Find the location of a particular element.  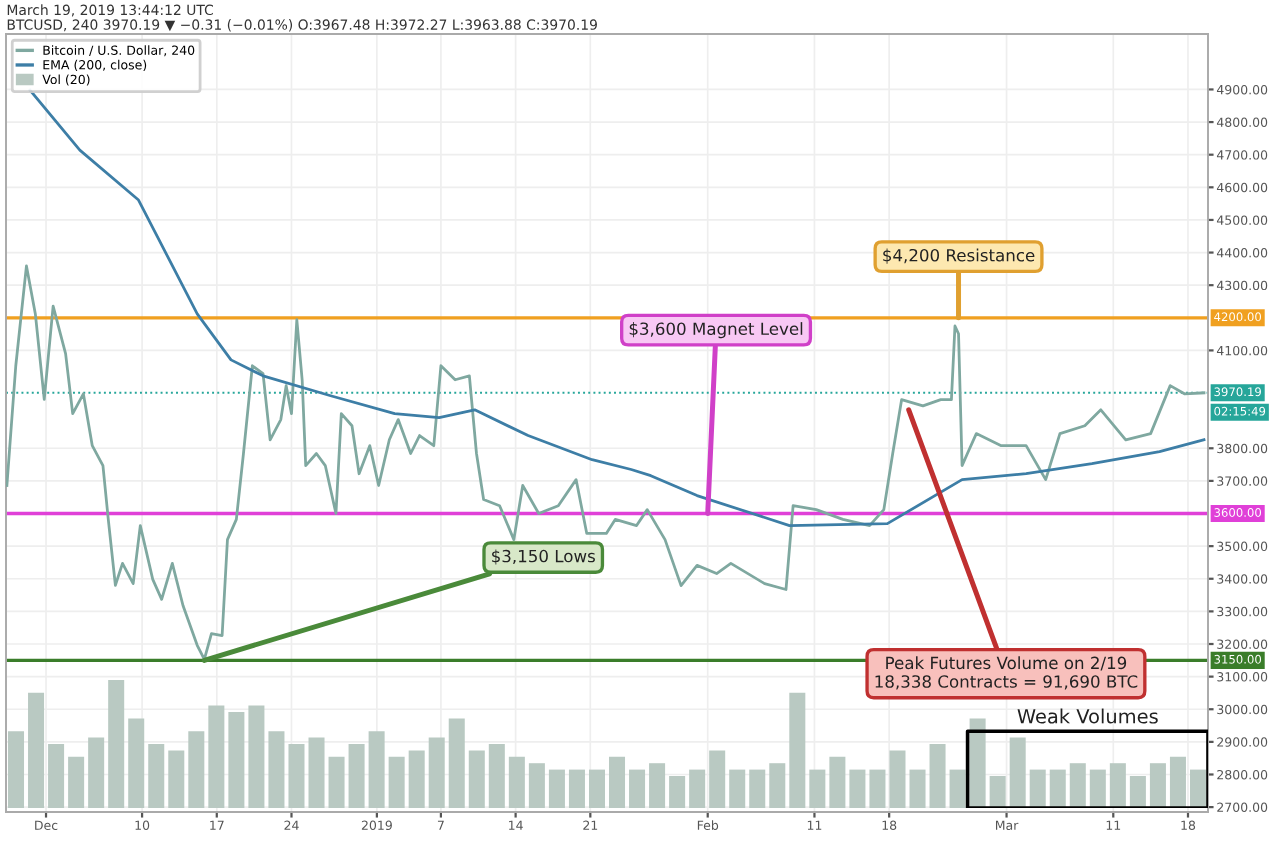

annotation: Weak Volumes is located at coordinates (1087, 716).